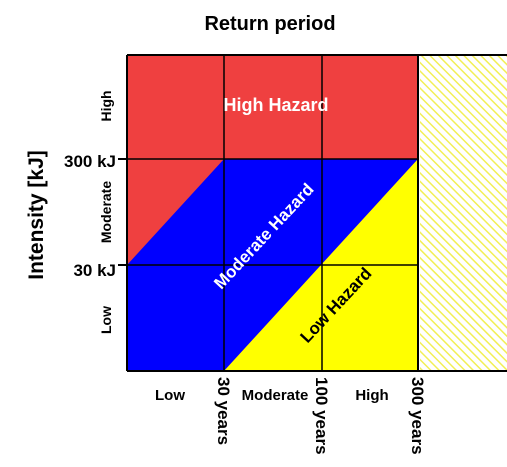  Describe the element at coordinates (36, 215) in the screenshot. I see `y-axis-label: Intensity [kJ]` at that location.